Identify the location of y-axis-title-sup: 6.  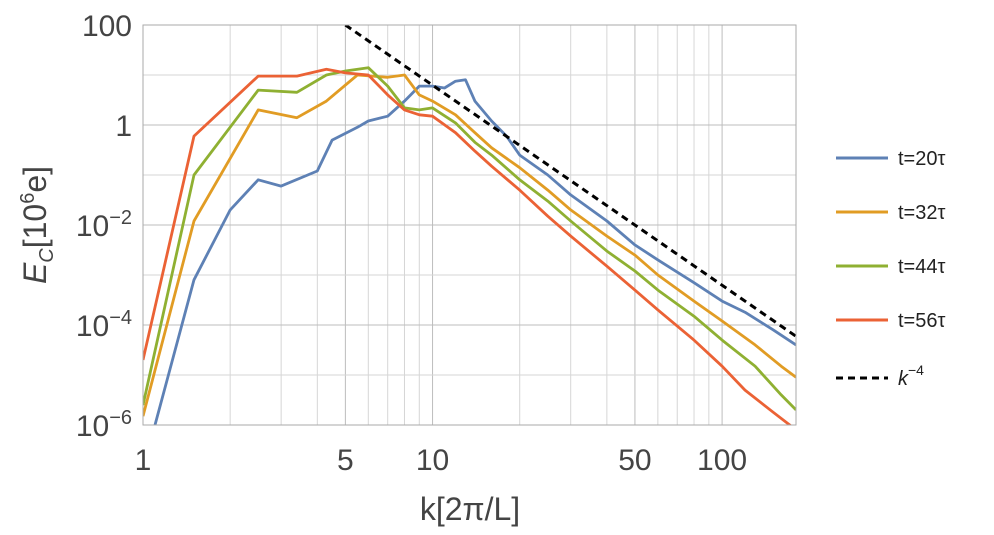
(28, 198).